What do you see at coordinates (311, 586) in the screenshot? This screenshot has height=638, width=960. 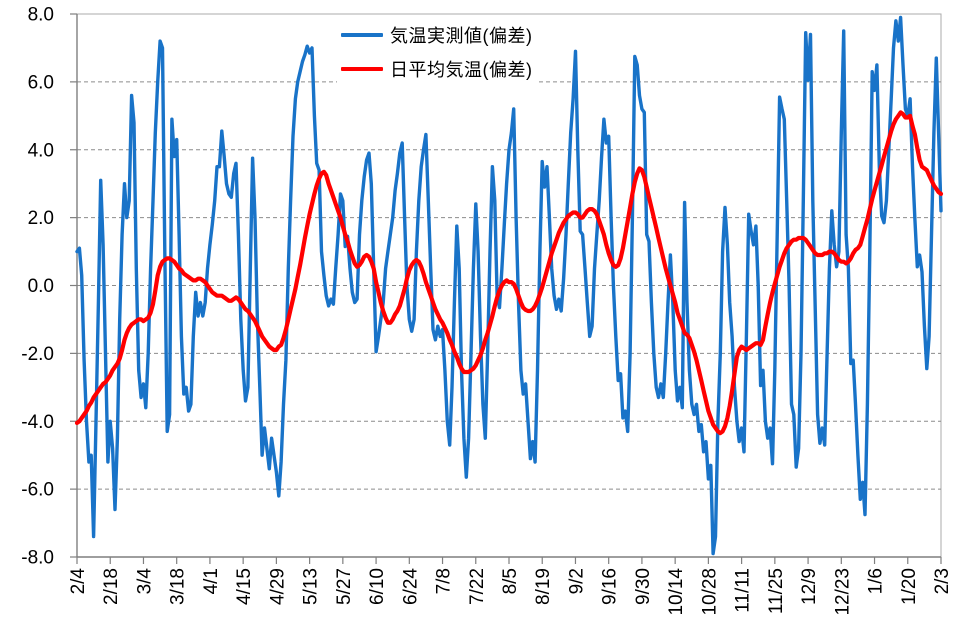 I see `x-axis-label: 5/13` at bounding box center [311, 586].